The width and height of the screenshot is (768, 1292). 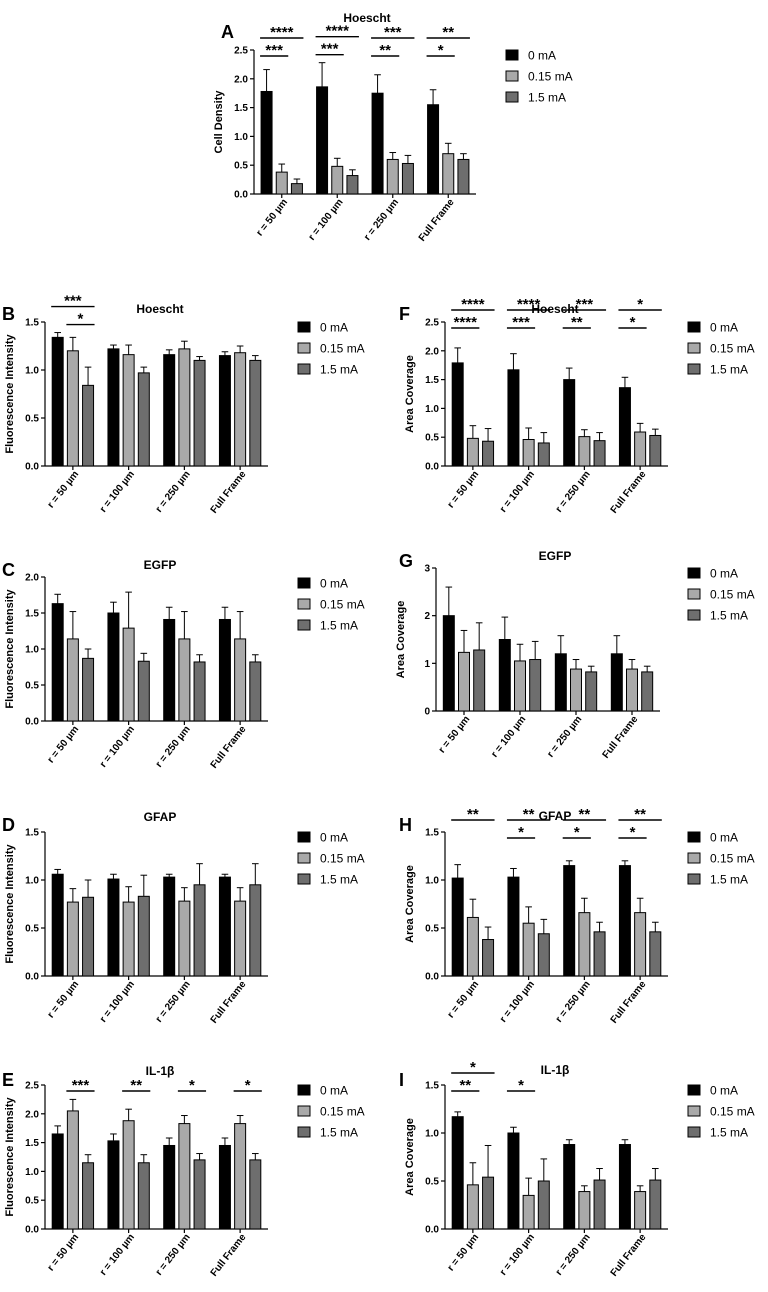 I want to click on significance-label: ****, so click(x=282, y=32).